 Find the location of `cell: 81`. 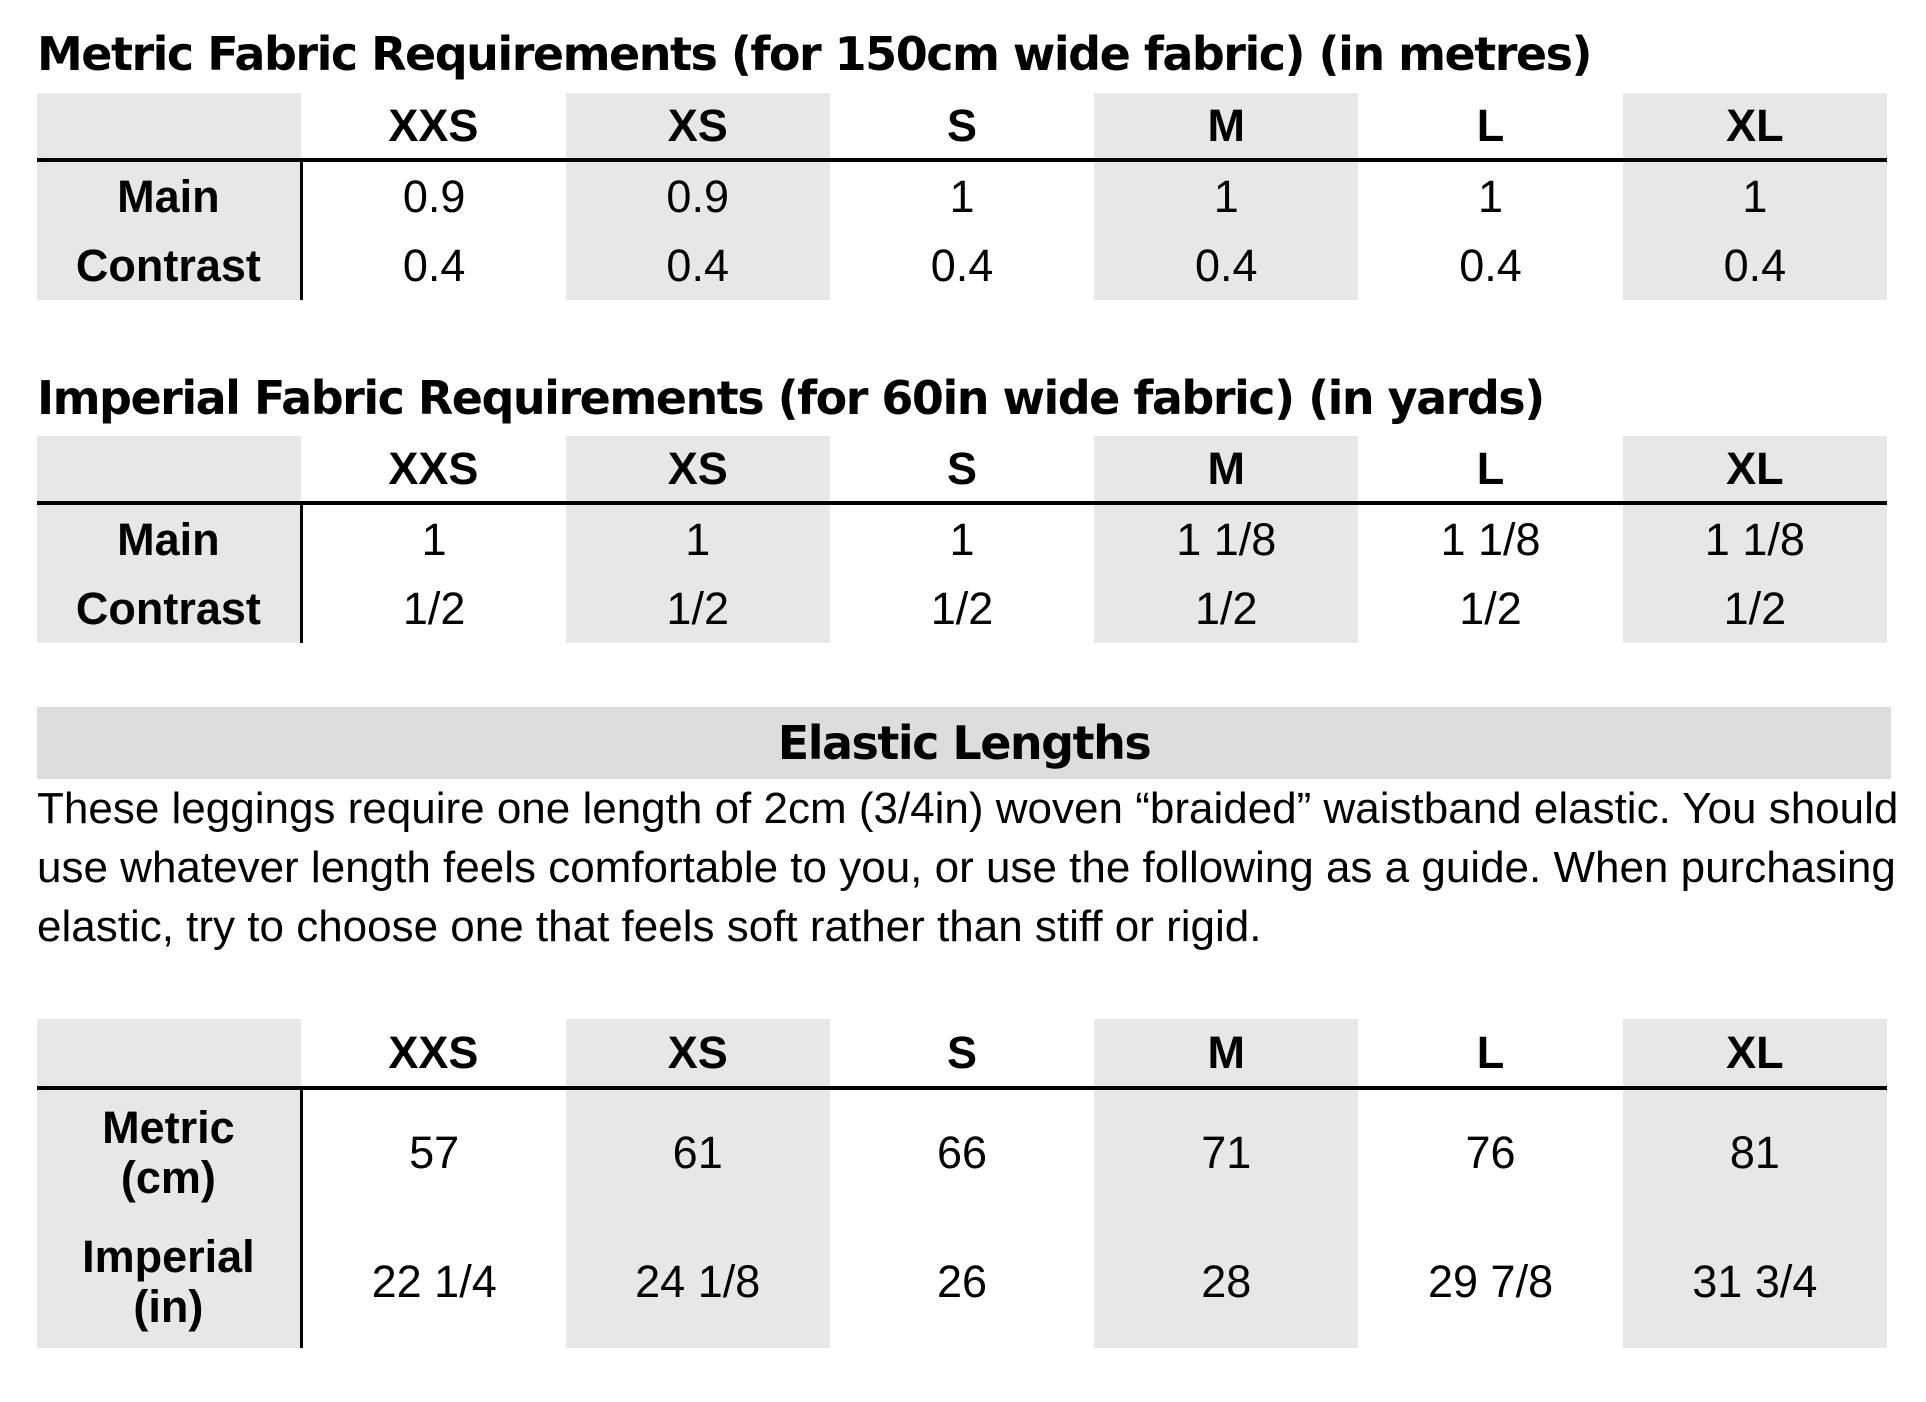

cell: 81 is located at coordinates (1754, 1152).